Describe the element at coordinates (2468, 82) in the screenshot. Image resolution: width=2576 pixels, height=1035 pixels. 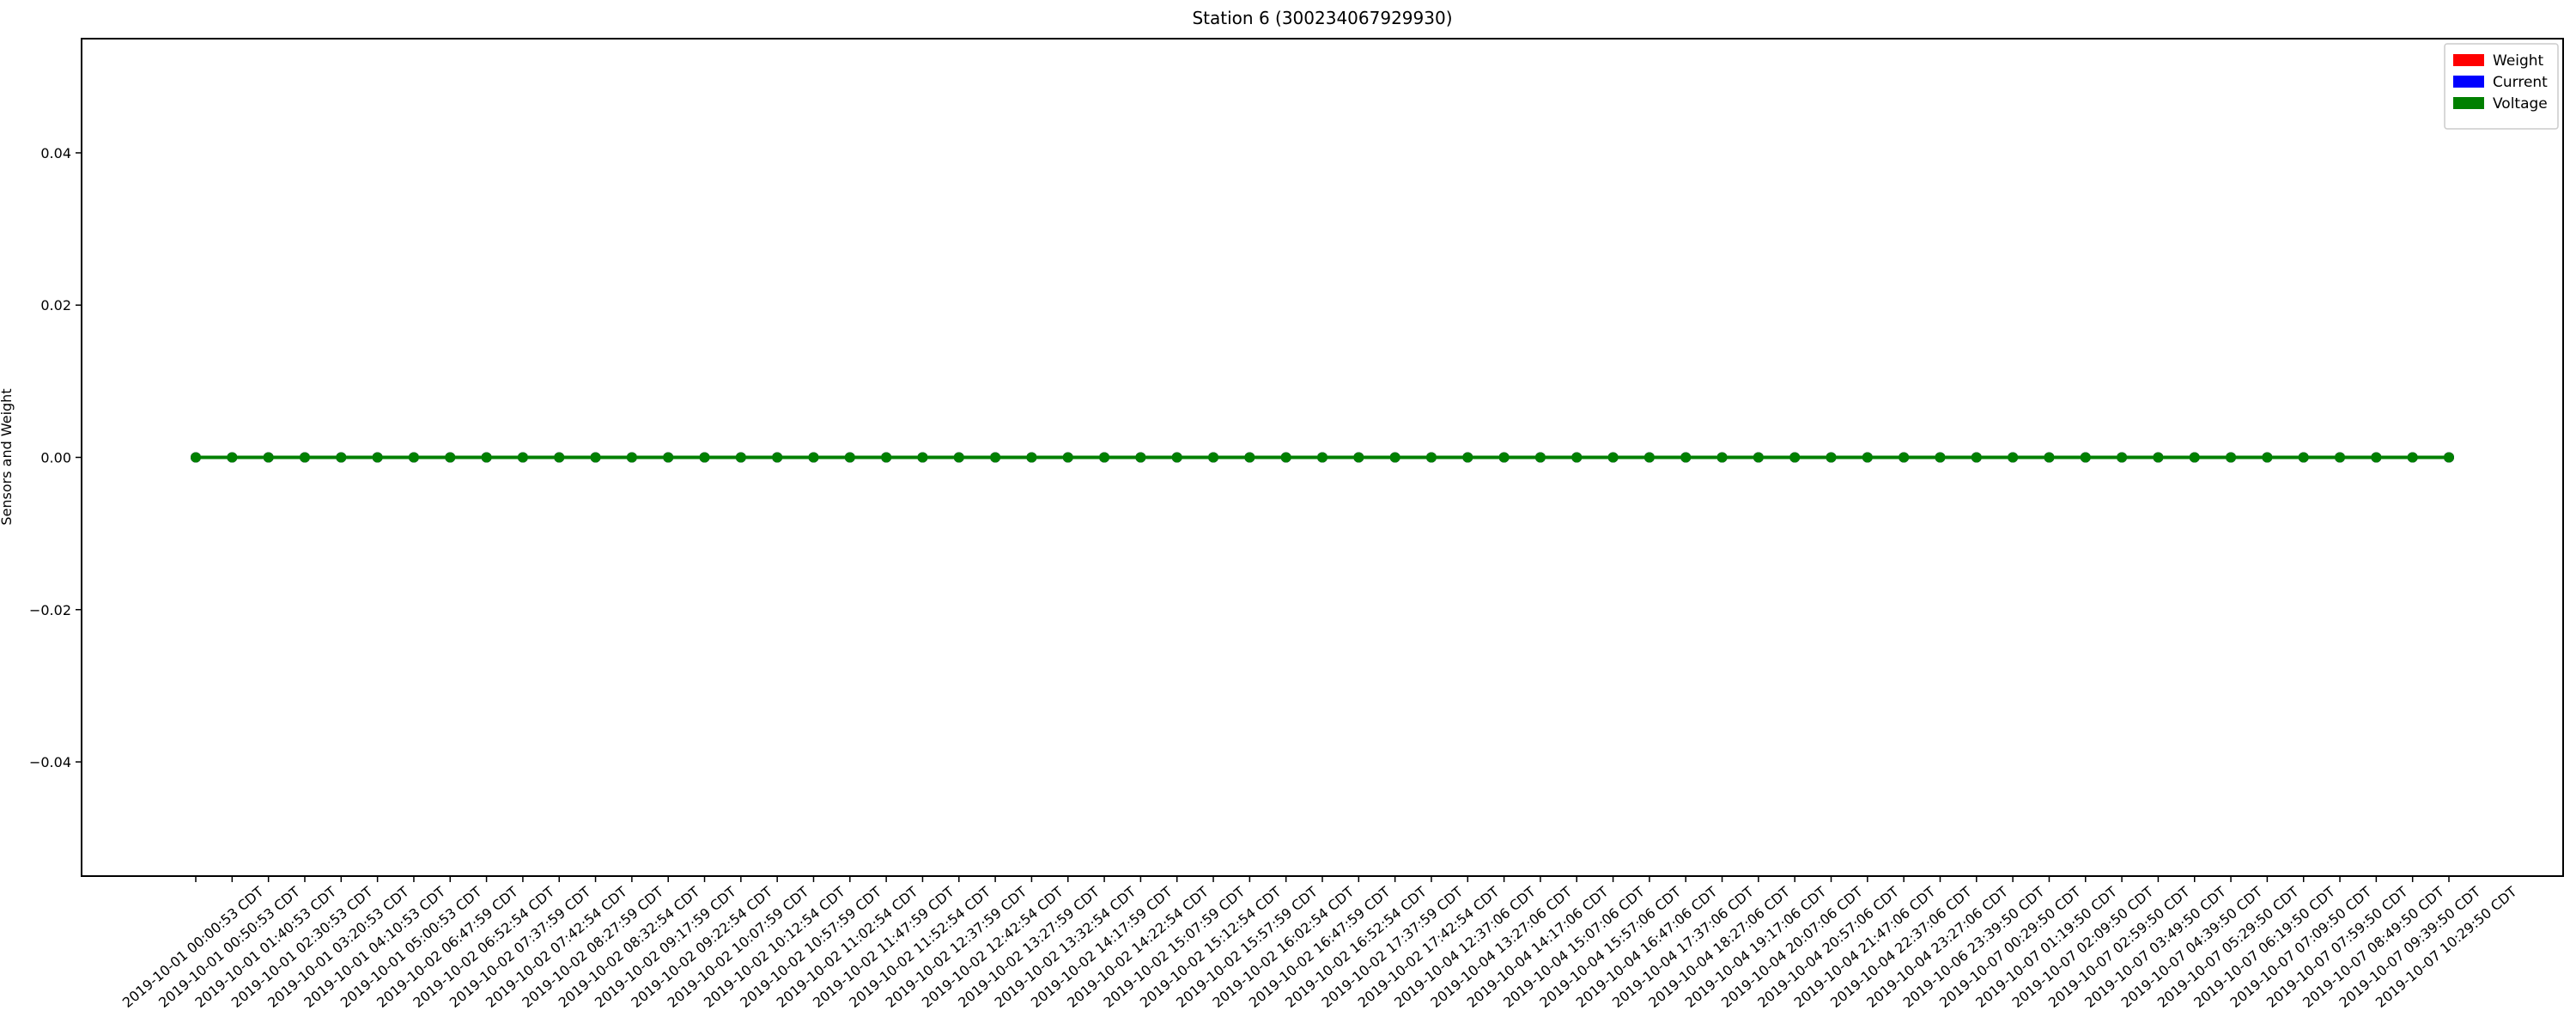
I see `legend-swatch-current` at that location.